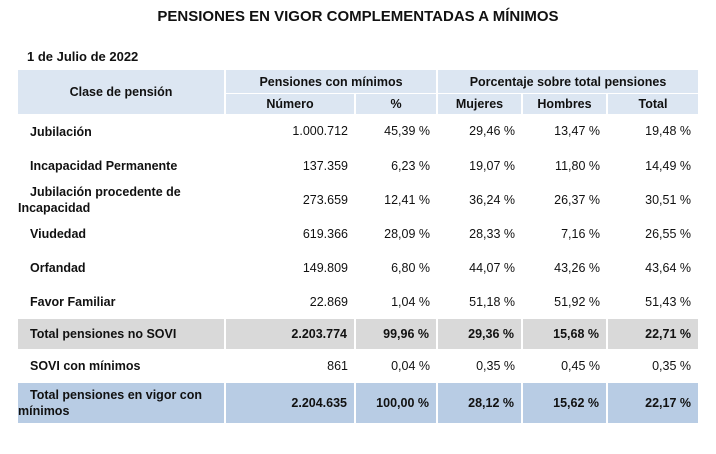  What do you see at coordinates (492, 165) in the screenshot?
I see `cell-mujeres: 19,07 %` at bounding box center [492, 165].